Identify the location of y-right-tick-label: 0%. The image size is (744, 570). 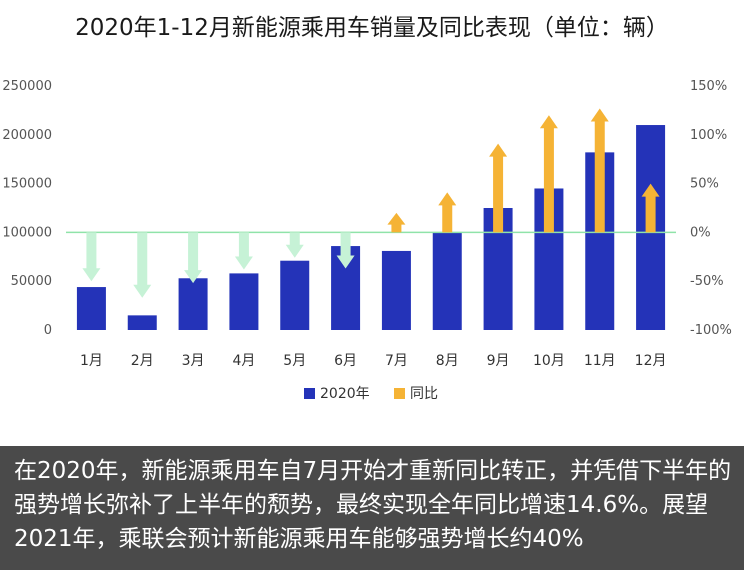
(700, 232).